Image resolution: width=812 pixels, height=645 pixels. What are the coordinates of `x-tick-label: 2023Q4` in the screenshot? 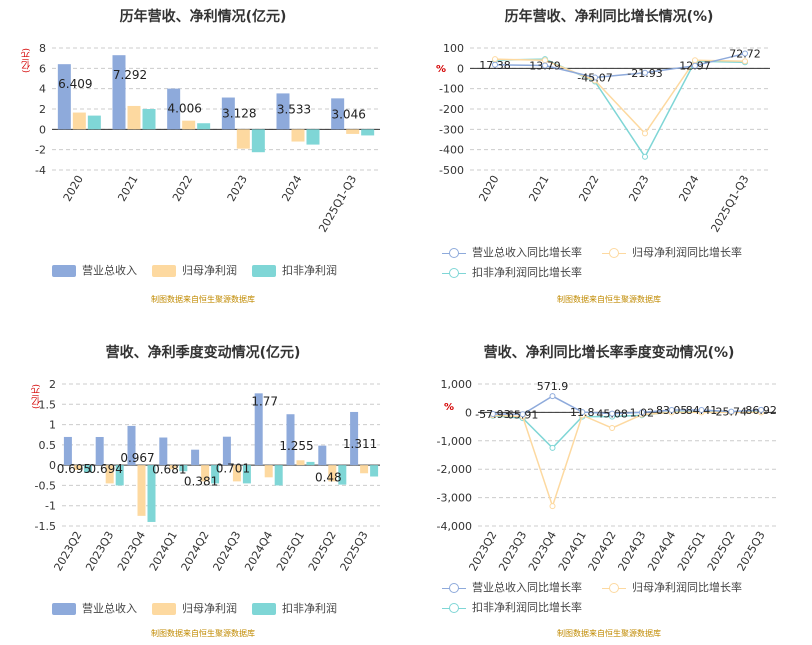 It's located at (131, 551).